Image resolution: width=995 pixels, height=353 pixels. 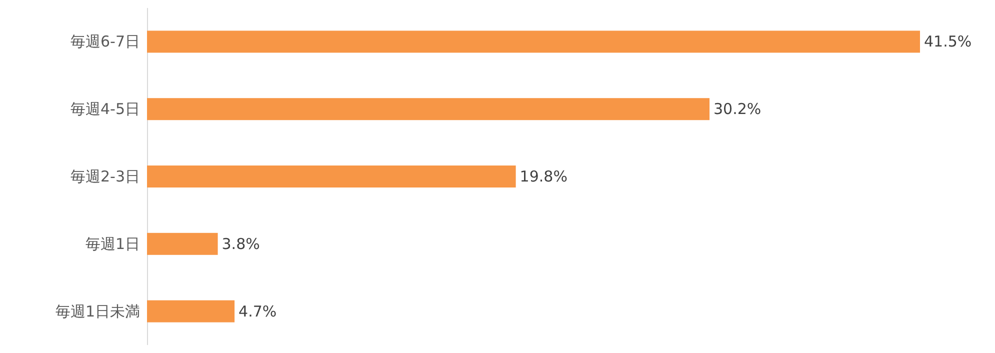 What do you see at coordinates (105, 41) in the screenshot?
I see `y-tick-label: 毎週6-7日` at bounding box center [105, 41].